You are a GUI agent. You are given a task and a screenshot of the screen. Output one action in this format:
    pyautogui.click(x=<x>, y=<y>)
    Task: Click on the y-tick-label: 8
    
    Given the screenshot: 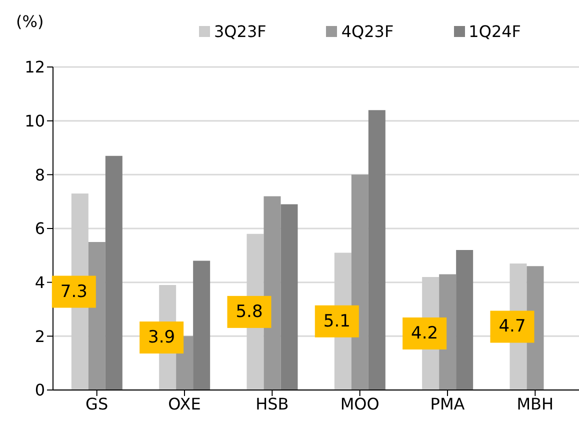 What is the action you would take?
    pyautogui.click(x=39, y=174)
    